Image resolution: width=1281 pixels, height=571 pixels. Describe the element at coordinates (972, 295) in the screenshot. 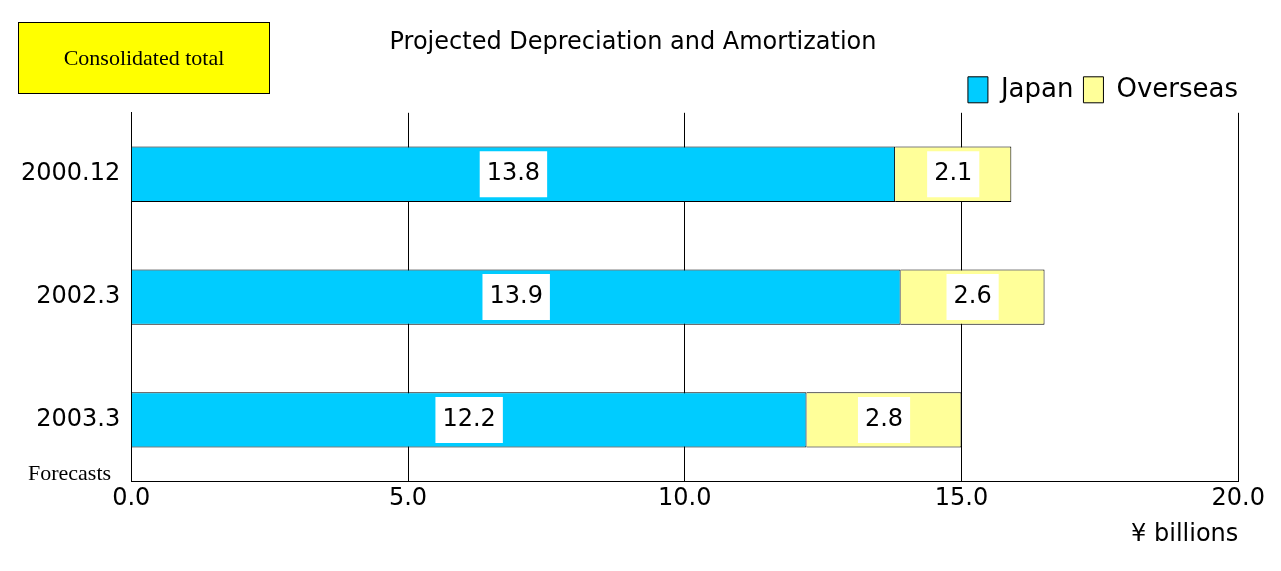

I see `data-label: 2.6` at that location.